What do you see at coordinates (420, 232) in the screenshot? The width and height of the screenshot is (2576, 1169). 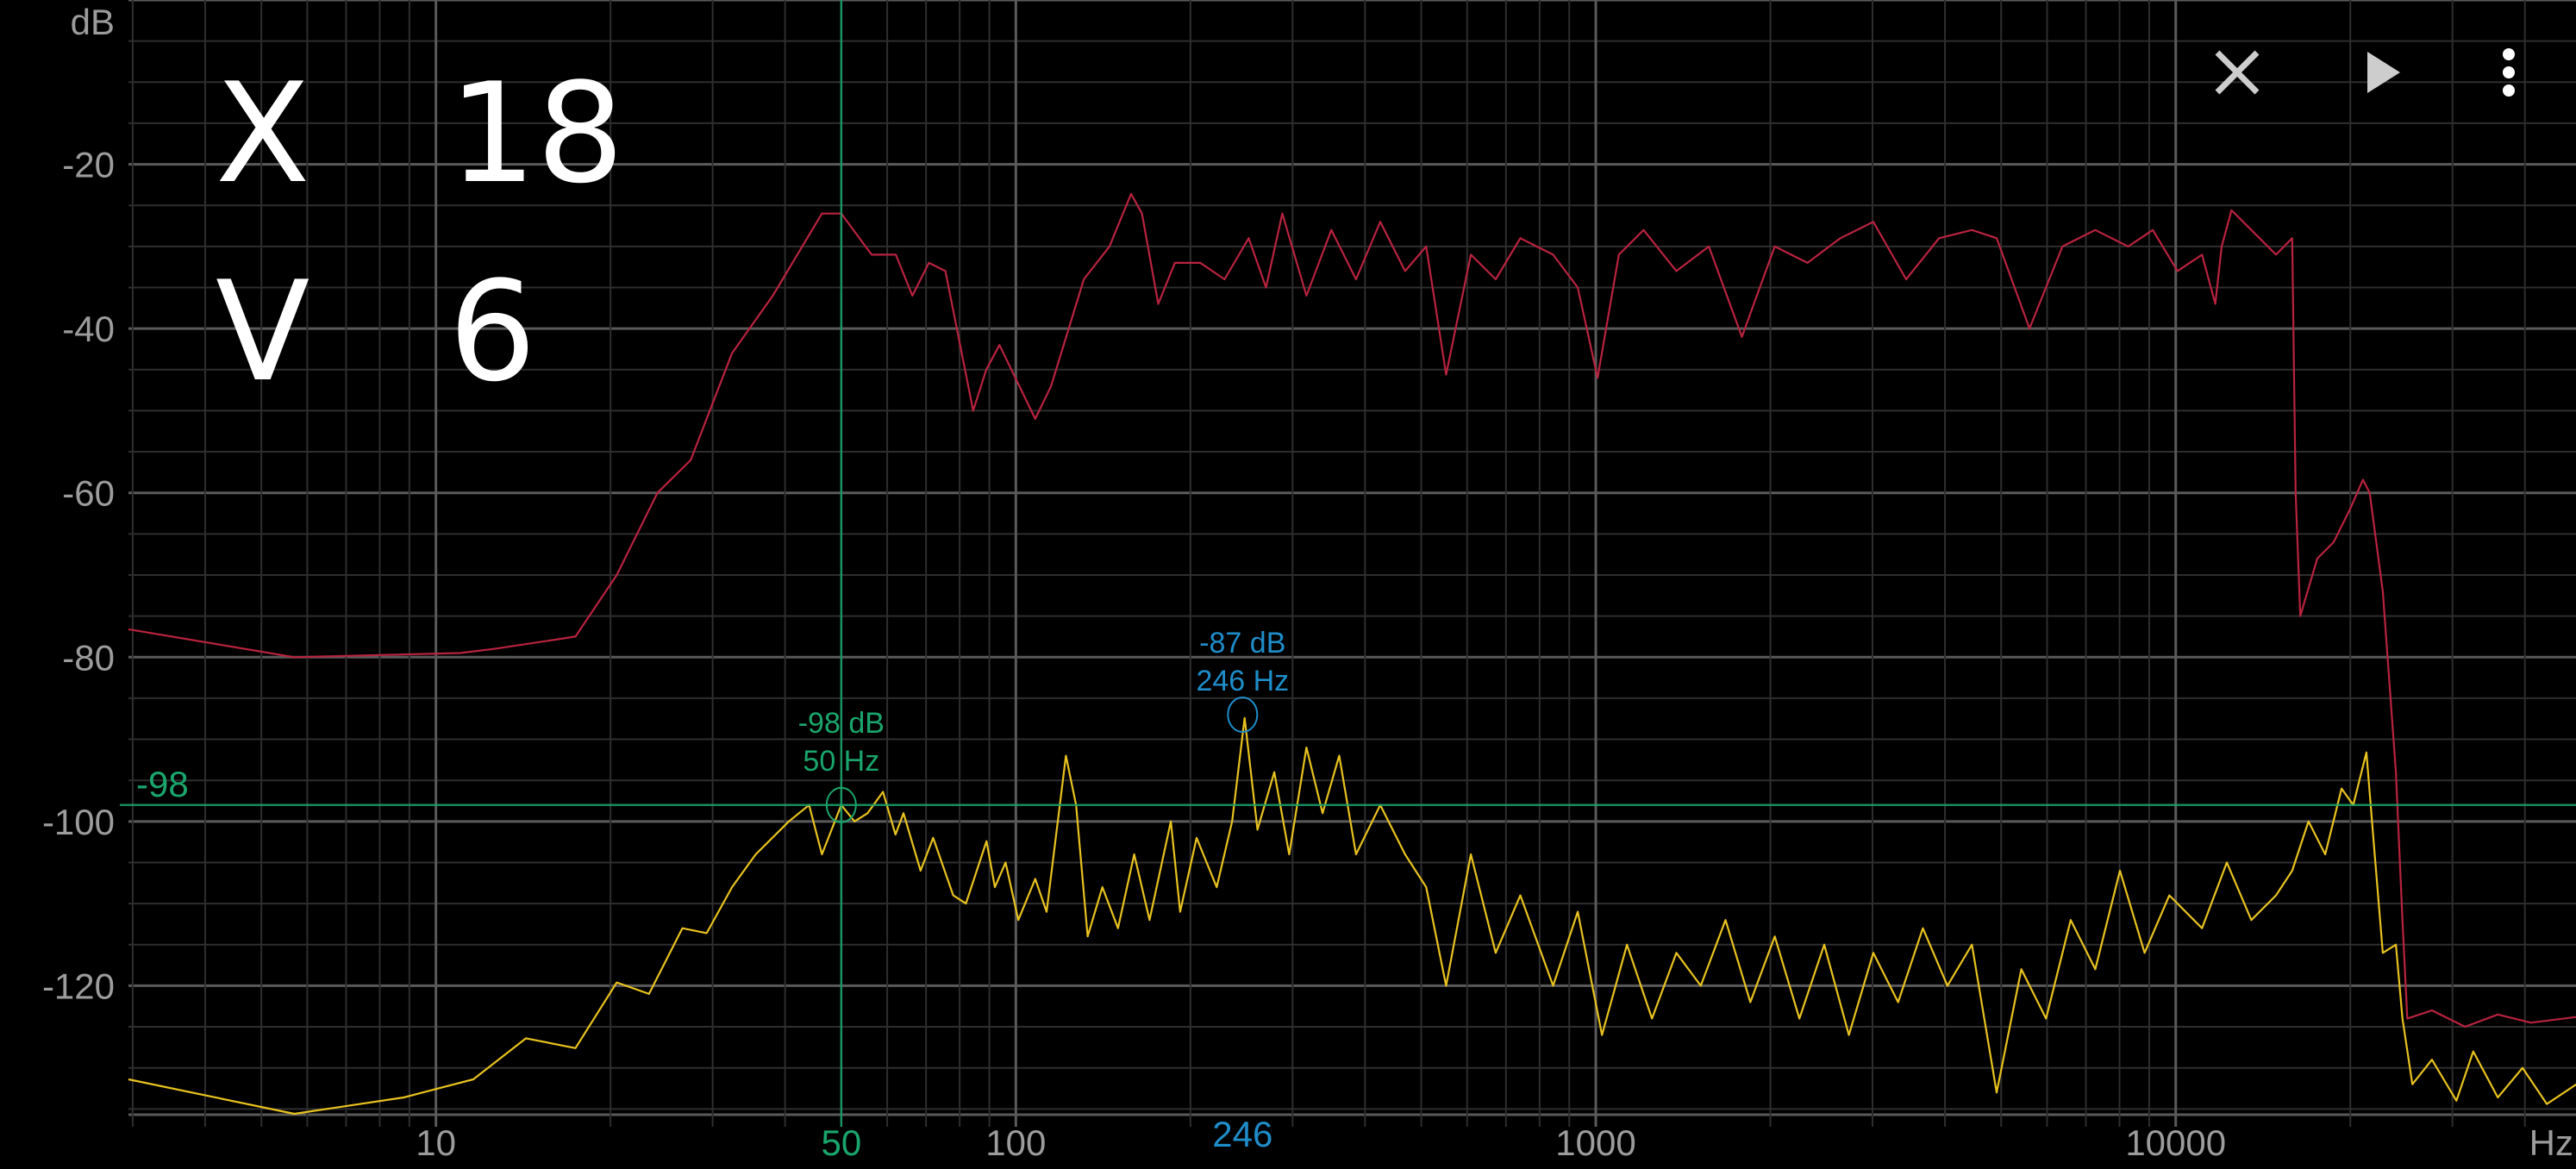 I see `handwritten-annotation: X 18 V 6` at bounding box center [420, 232].